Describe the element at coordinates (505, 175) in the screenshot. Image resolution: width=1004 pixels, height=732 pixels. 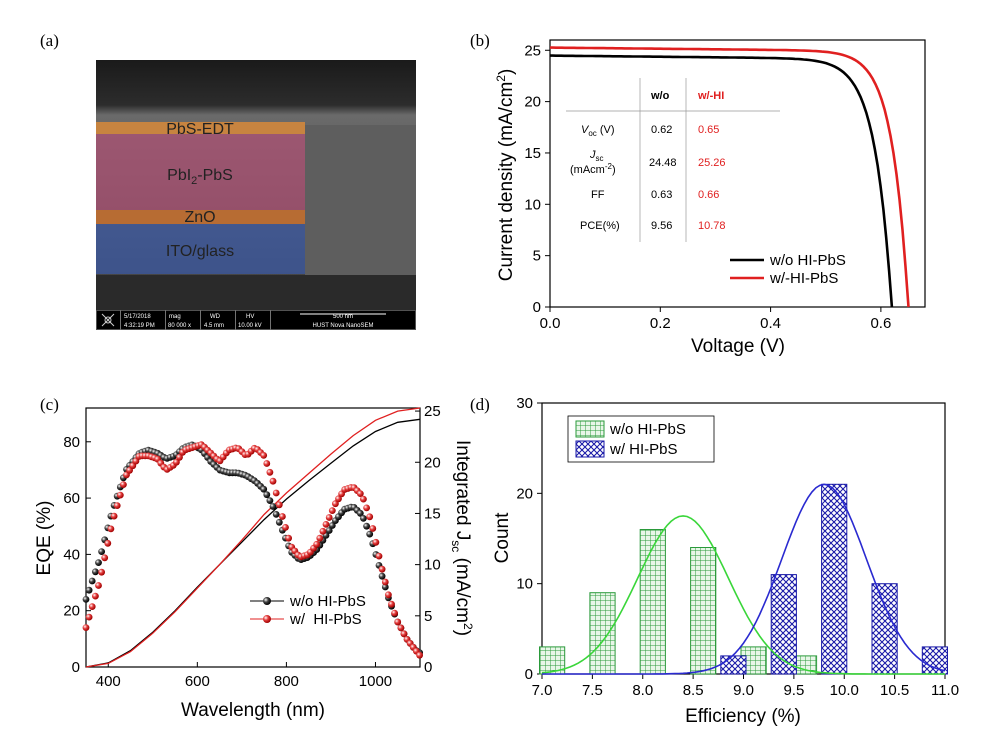
I see `y-axis-label-b: Current density (mA/cm2)` at that location.